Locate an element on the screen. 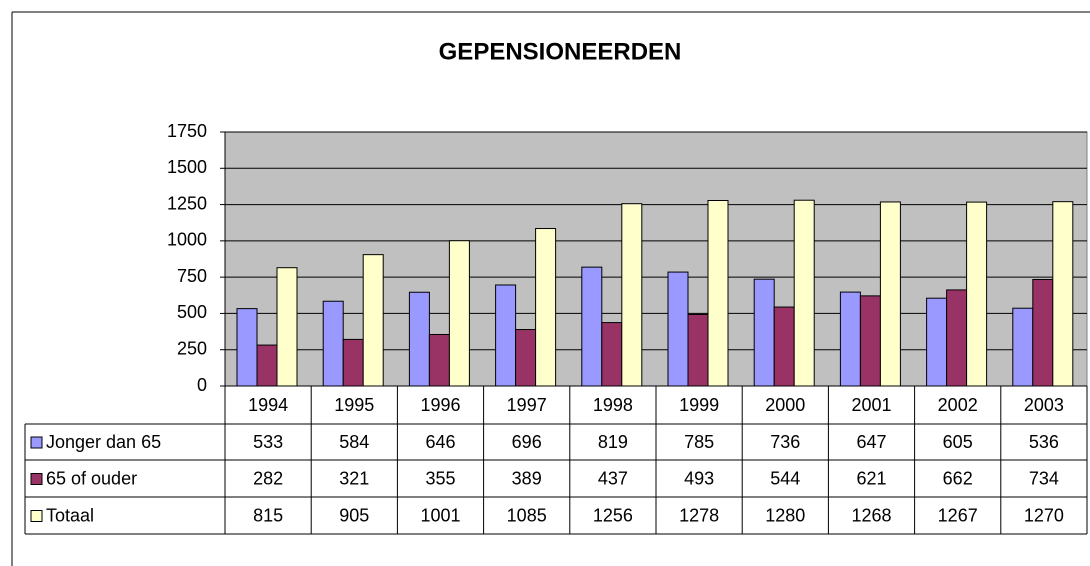 This screenshot has width=1090, height=566. table-value: 605 is located at coordinates (958, 442).